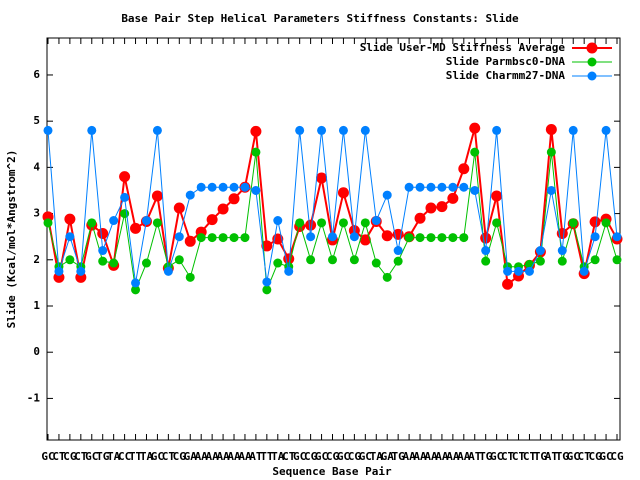  What do you see at coordinates (36, 74) in the screenshot?
I see `y-tick-label: 6` at bounding box center [36, 74].